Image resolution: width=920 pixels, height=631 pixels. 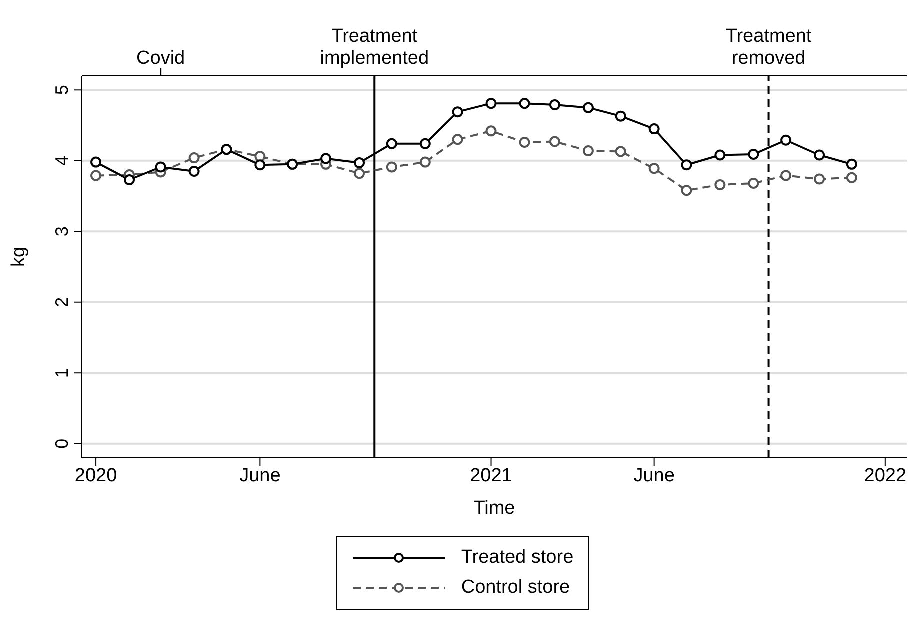 What do you see at coordinates (62, 161) in the screenshot?
I see `y-tick-label: 4` at bounding box center [62, 161].